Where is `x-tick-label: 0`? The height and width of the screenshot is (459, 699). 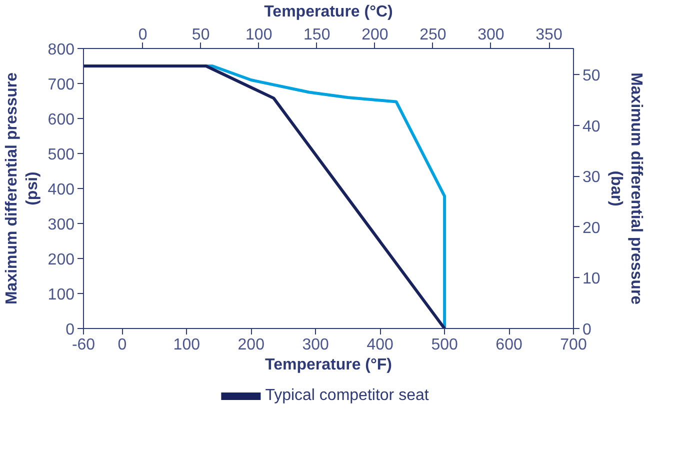 x-tick-label: 0 is located at coordinates (122, 345).